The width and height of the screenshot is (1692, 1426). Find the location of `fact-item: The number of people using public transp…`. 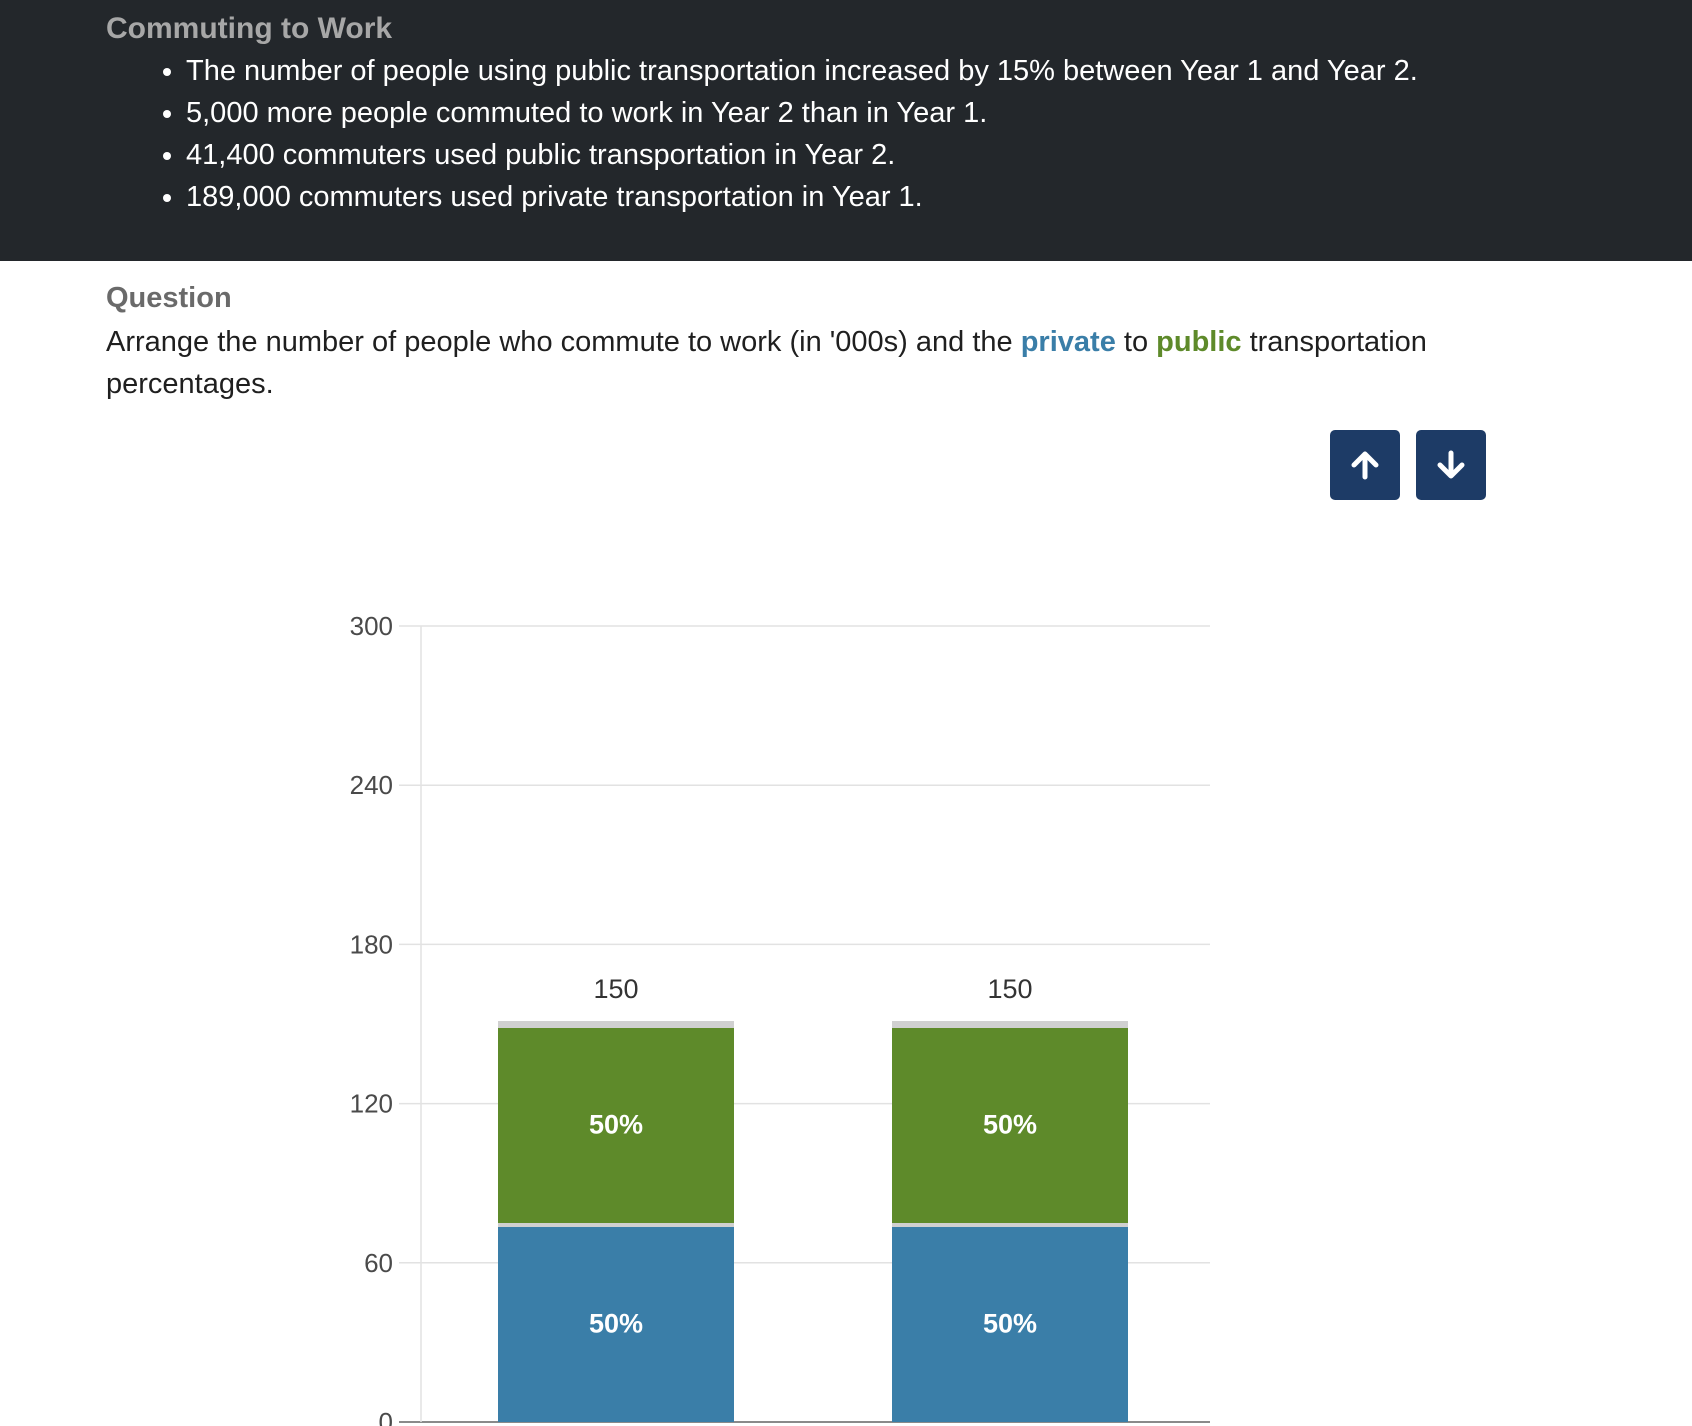

fact-item: The number of people using public transp… is located at coordinates (802, 71).